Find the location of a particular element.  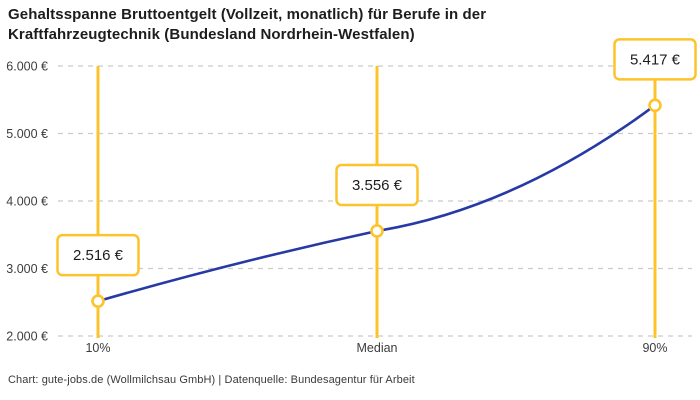

value-label-text: 2.516 € is located at coordinates (98, 255).